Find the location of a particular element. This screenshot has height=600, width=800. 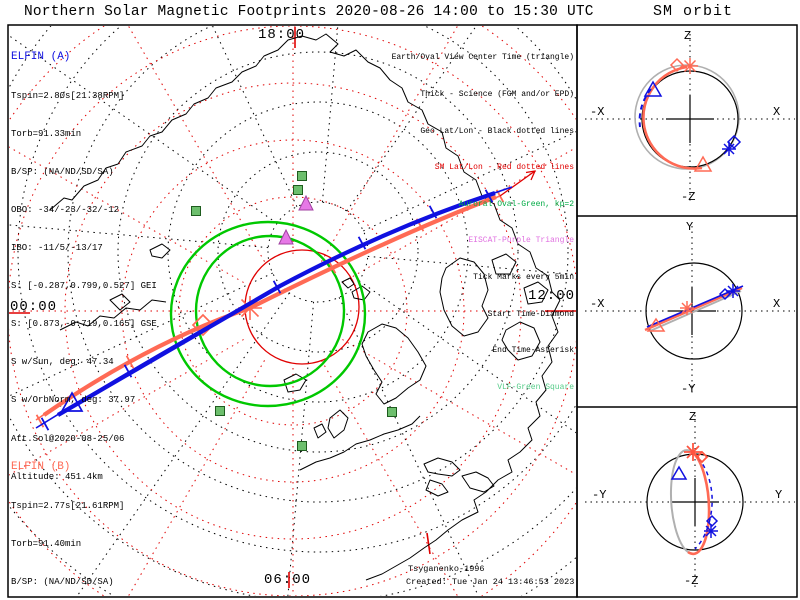

legend-line: Auroral Oval-Green, kp=2 is located at coordinates (516, 204).